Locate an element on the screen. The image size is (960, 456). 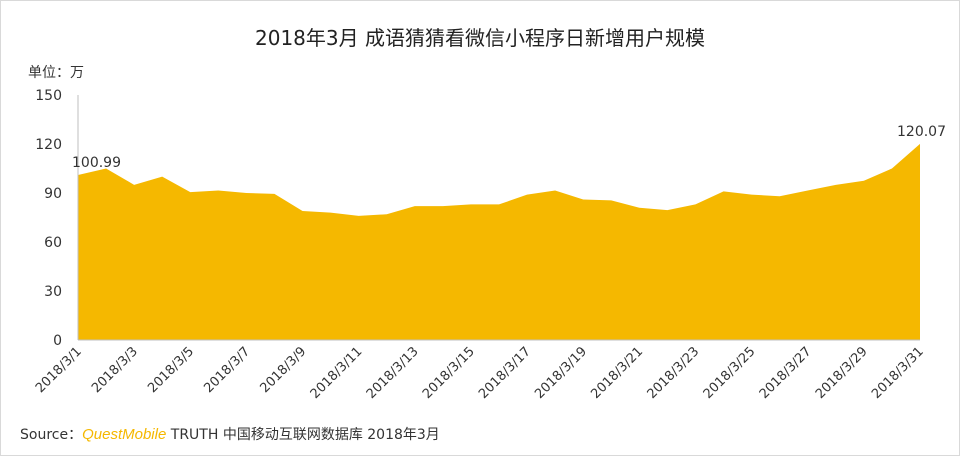
x-tick-label: 2018/3/29 is located at coordinates (842, 373).